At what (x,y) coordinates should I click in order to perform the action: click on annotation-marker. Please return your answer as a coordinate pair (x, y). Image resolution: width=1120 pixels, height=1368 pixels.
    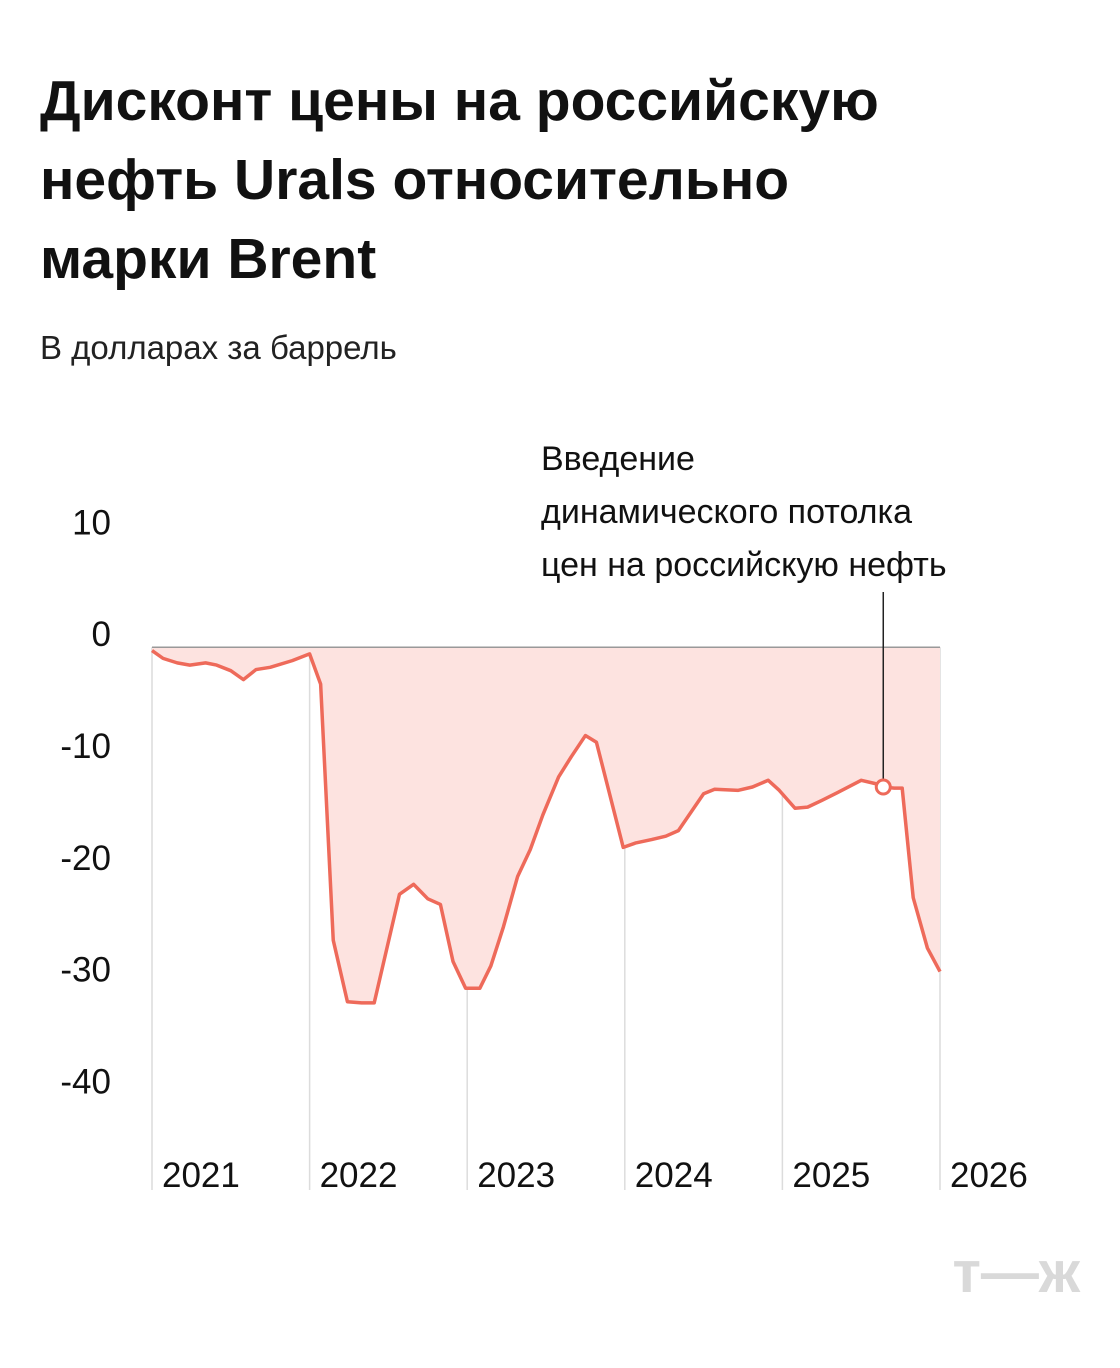
    Looking at the image, I should click on (883, 787).